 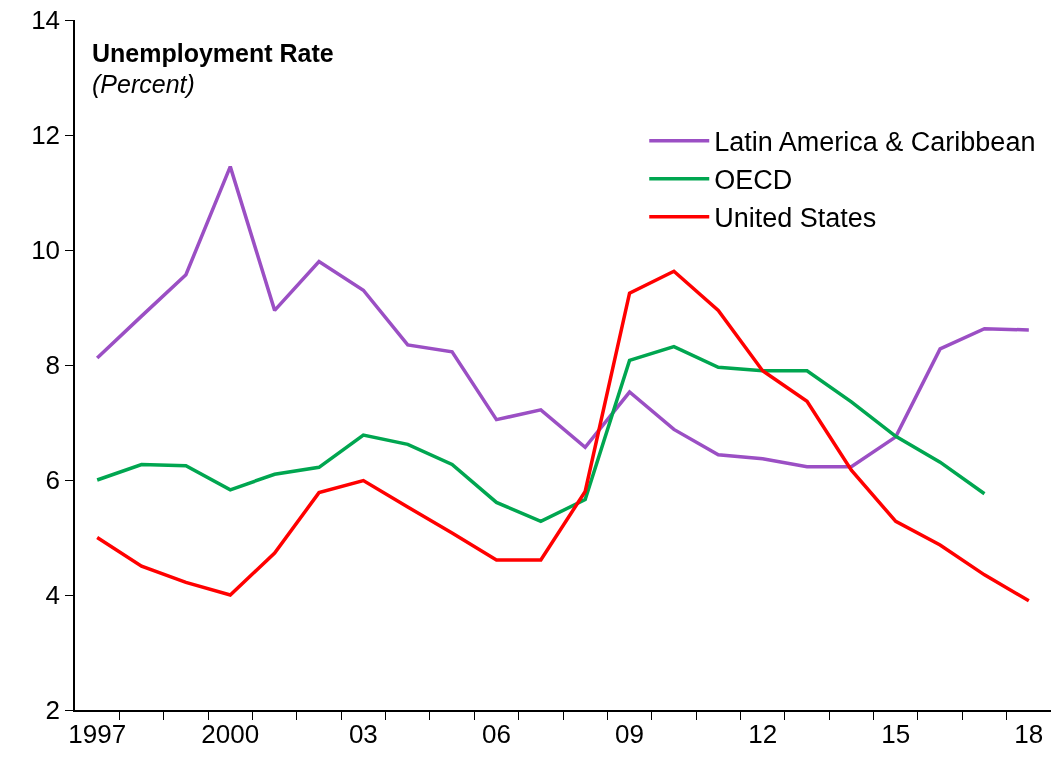 I want to click on x-tick-label: 18, so click(x=1029, y=733).